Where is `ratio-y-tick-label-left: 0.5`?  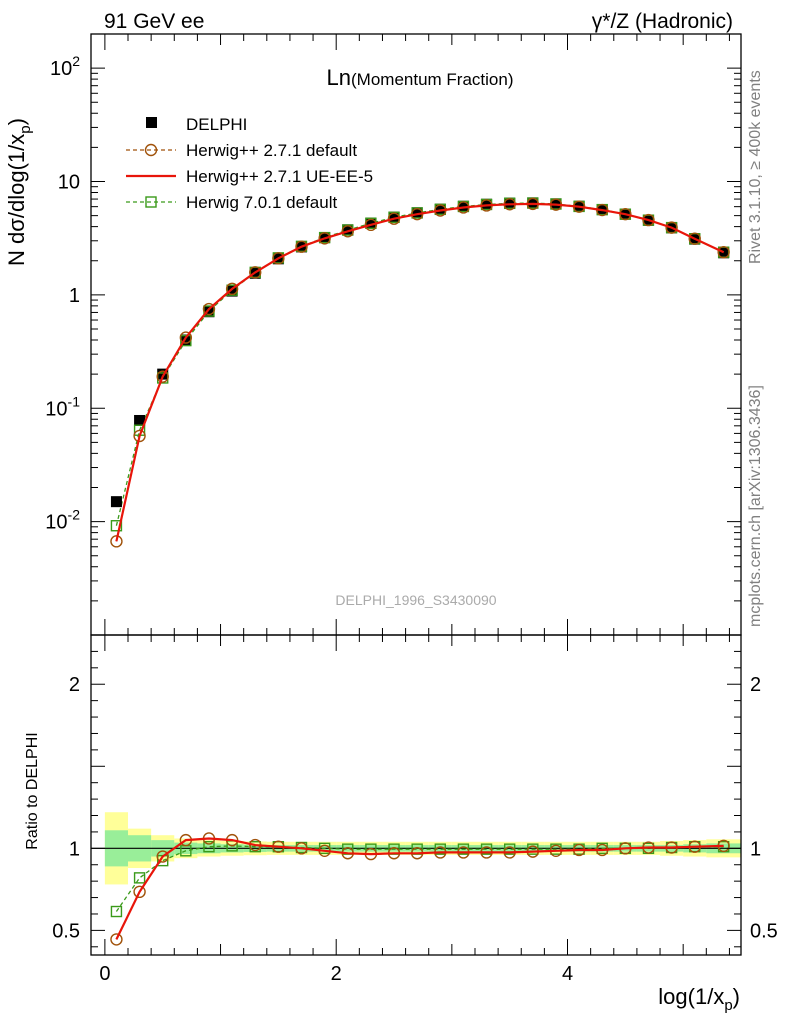 ratio-y-tick-label-left: 0.5 is located at coordinates (66, 931).